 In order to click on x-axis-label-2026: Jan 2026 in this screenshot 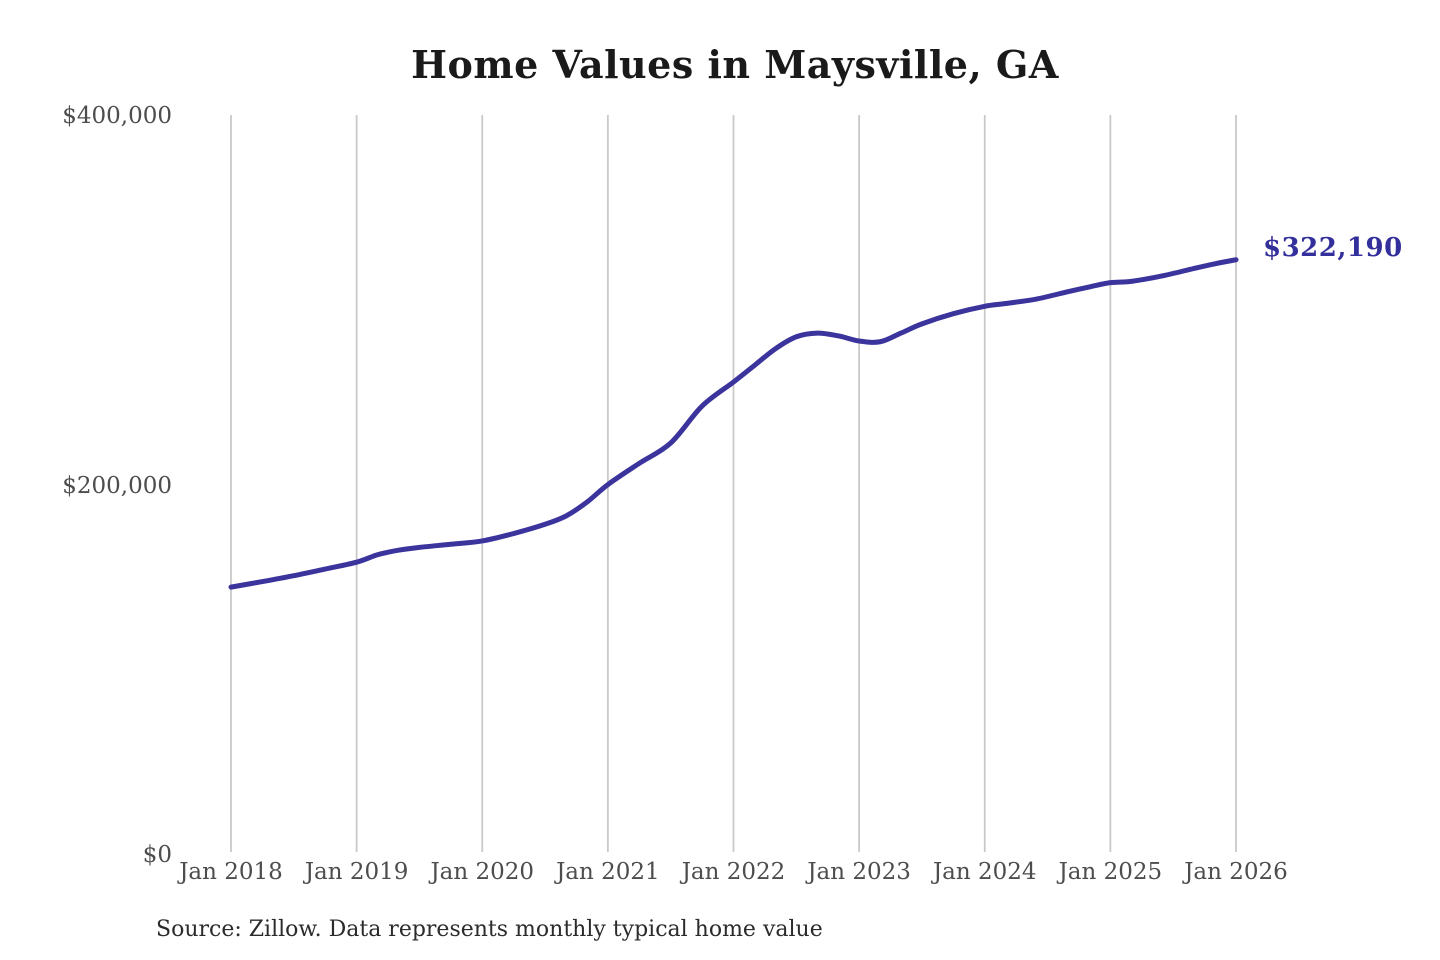, I will do `click(1236, 872)`.